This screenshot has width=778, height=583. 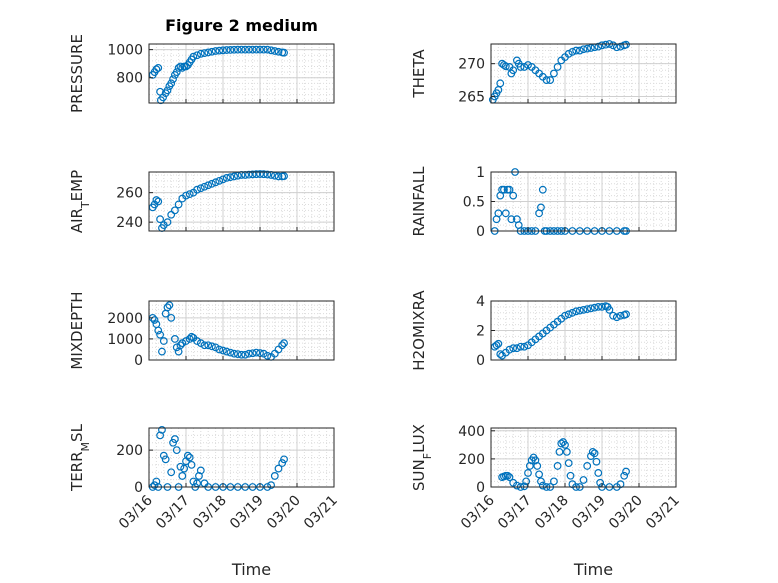 I want to click on subplot-5: 0 1000 2000 MIXDEPTH, so click(x=201, y=330).